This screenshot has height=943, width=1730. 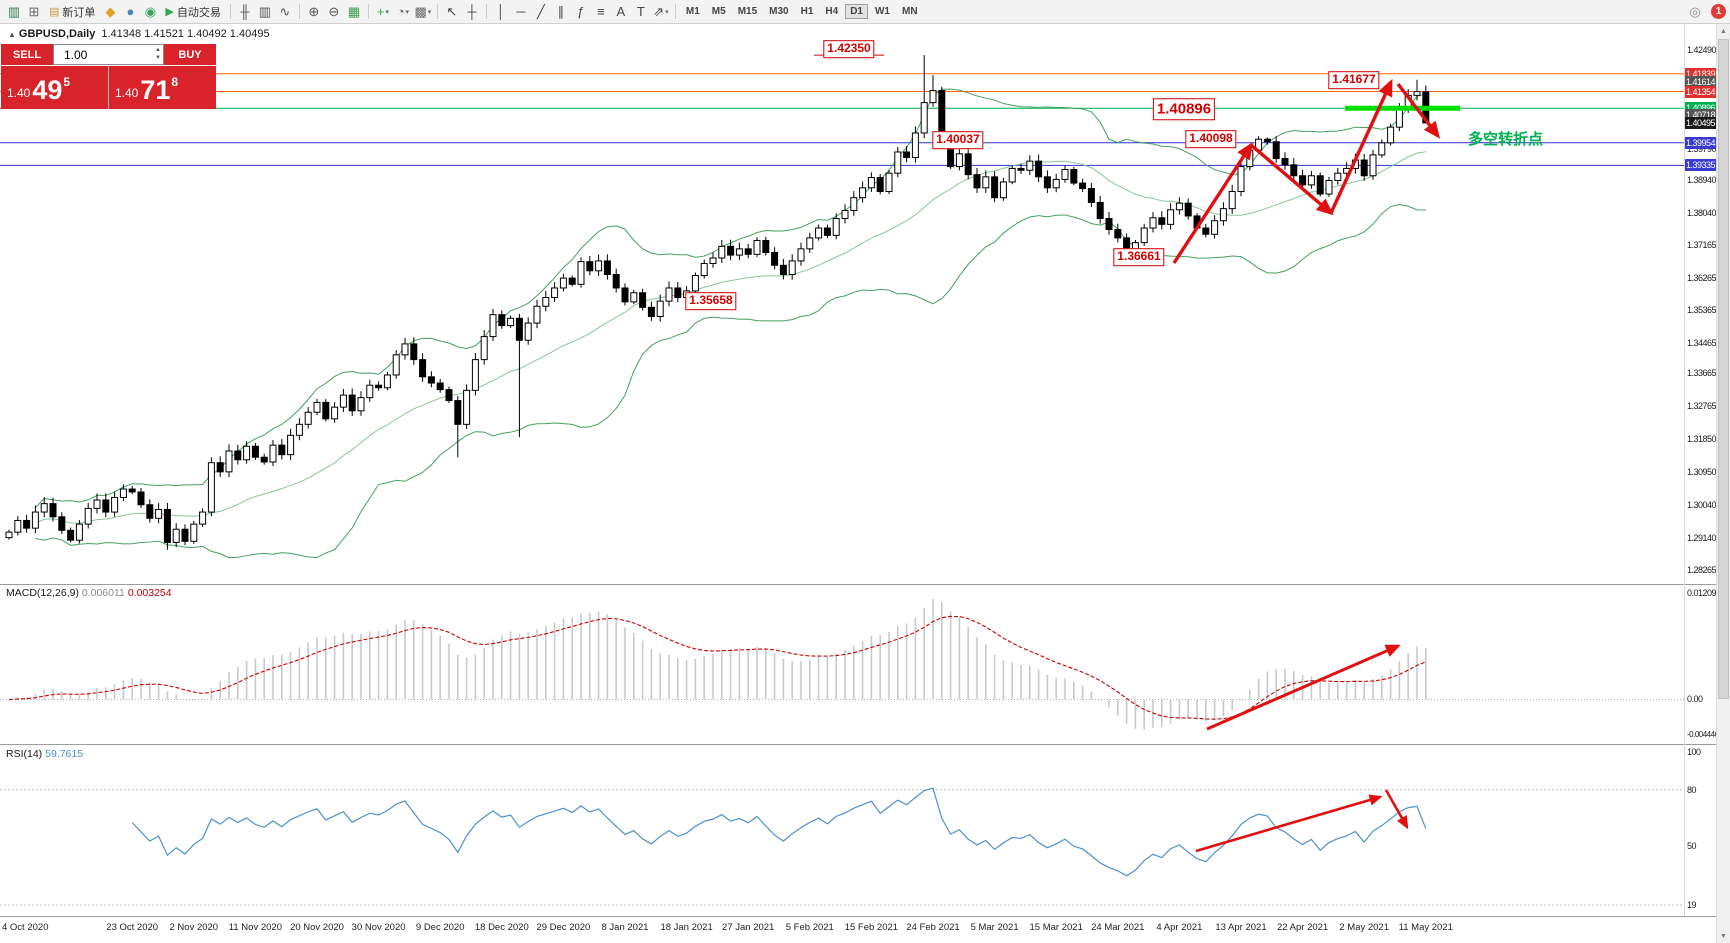 I want to click on timeframe-h1: H1, so click(x=807, y=11).